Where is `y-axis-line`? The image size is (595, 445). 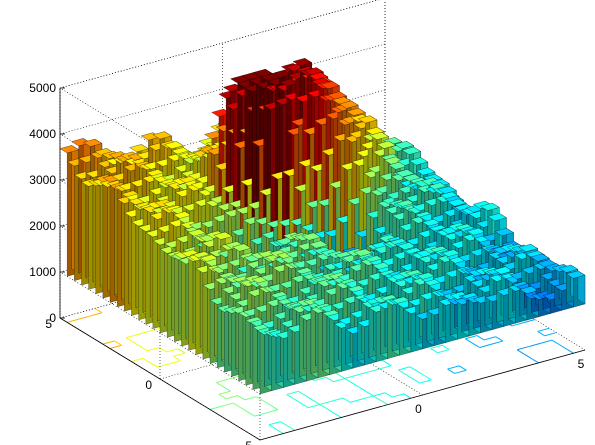 y-axis-line is located at coordinates (160, 379).